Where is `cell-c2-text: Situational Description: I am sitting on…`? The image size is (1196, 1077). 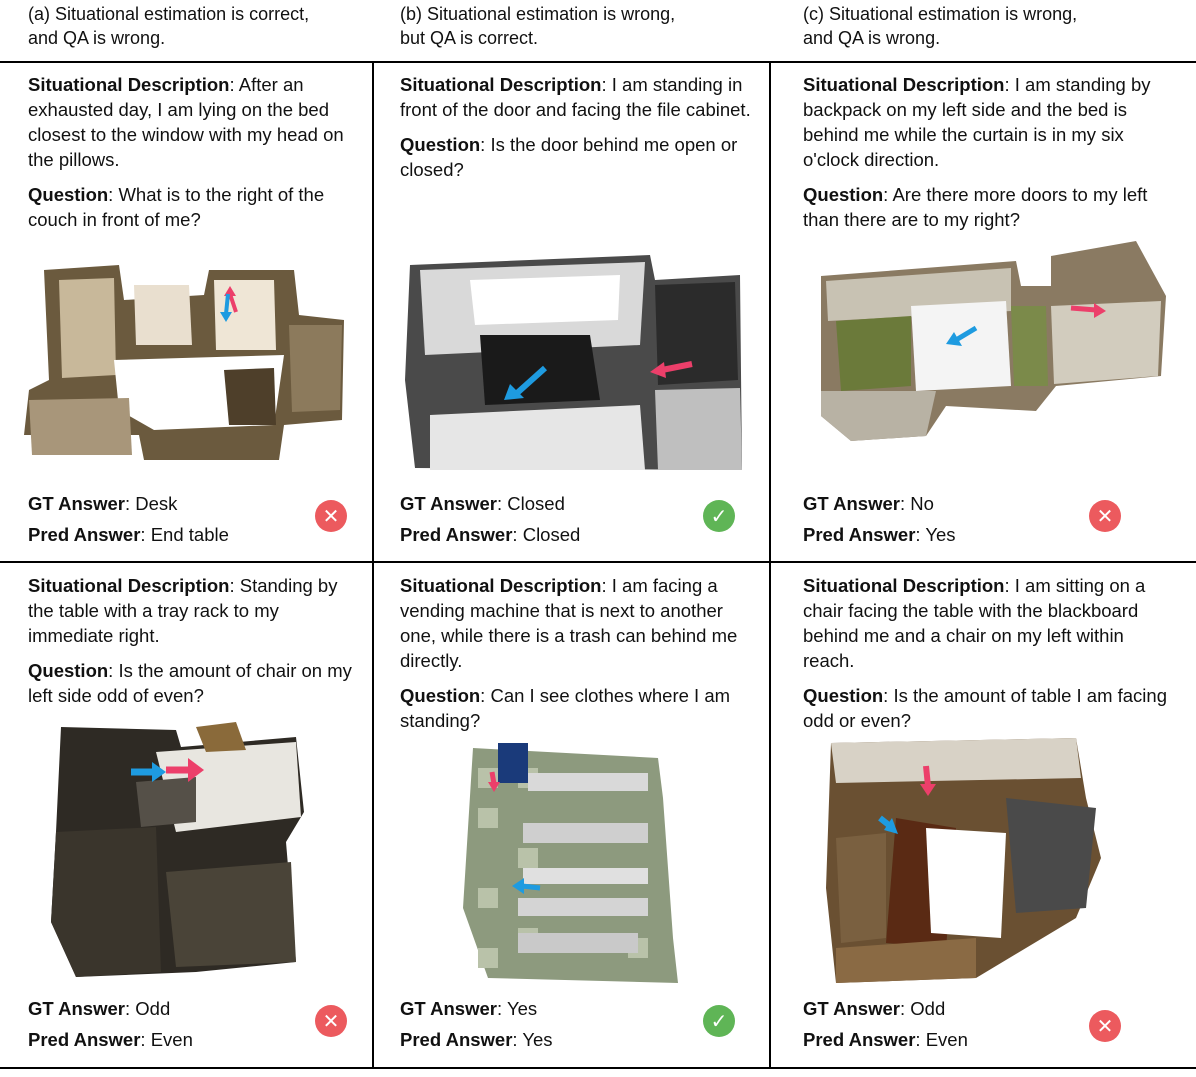 cell-c2-text: Situational Description: I am sitting on… is located at coordinates (985, 653).